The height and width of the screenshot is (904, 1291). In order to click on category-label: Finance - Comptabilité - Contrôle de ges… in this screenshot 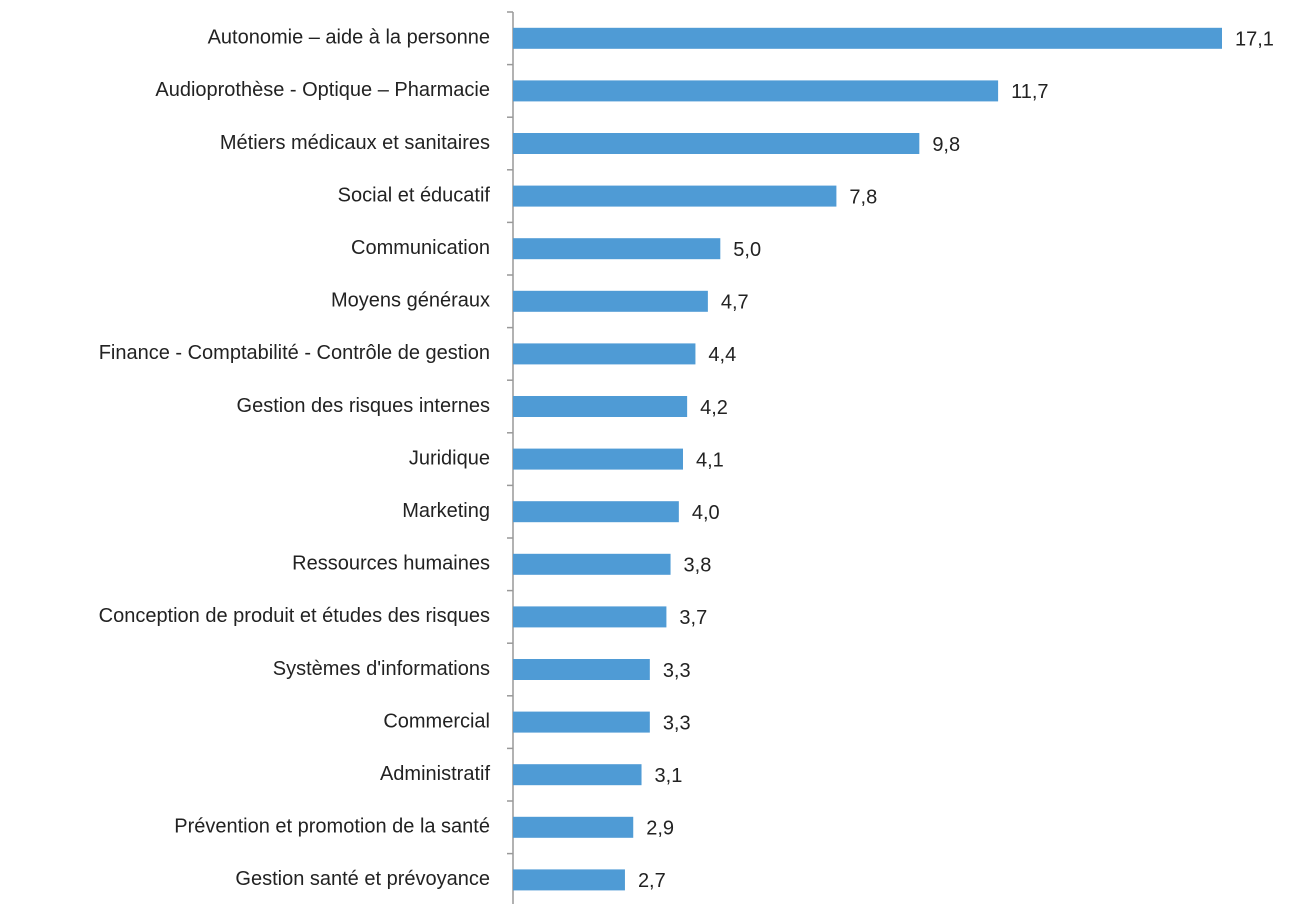, I will do `click(294, 353)`.